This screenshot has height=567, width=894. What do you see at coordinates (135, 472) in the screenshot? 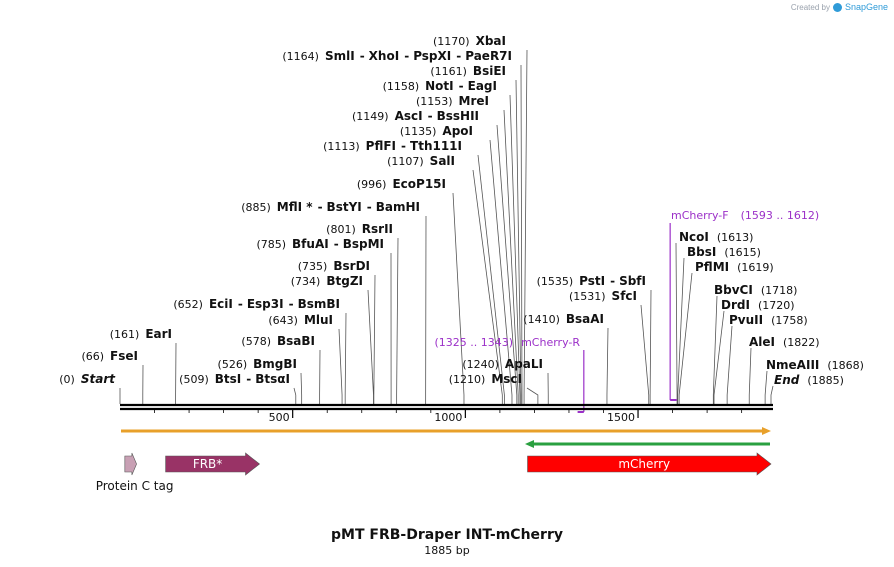
I see `feature-protein-c-tag: Protein C tag` at bounding box center [135, 472].